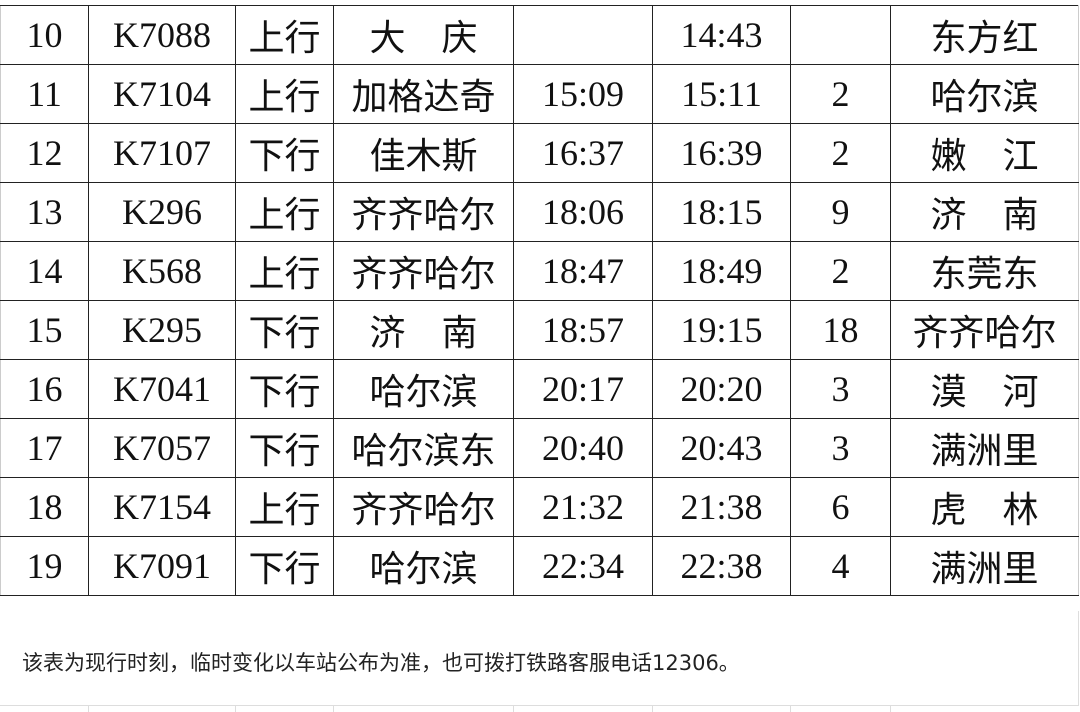  Describe the element at coordinates (44, 271) in the screenshot. I see `cell-no: 14` at that location.